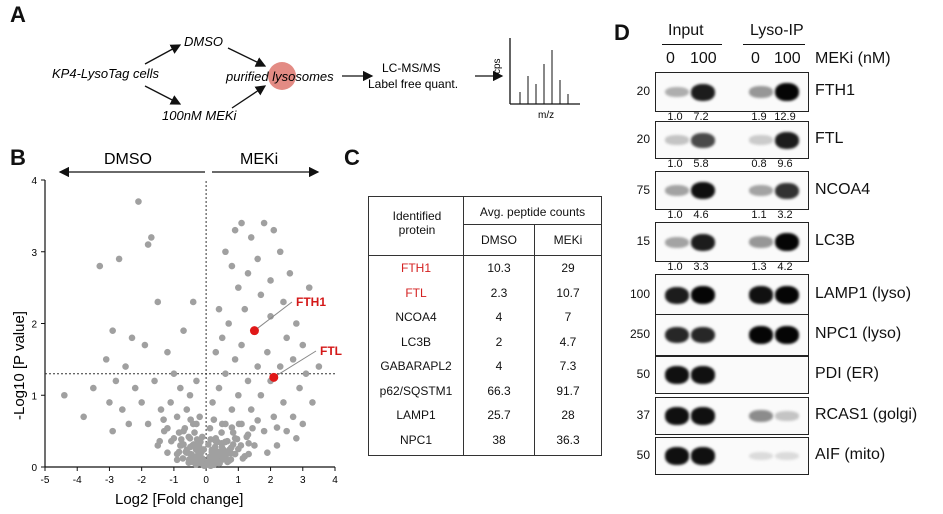 This screenshot has width=943, height=514. I want to click on table-header-meki: MEKi, so click(568, 240).